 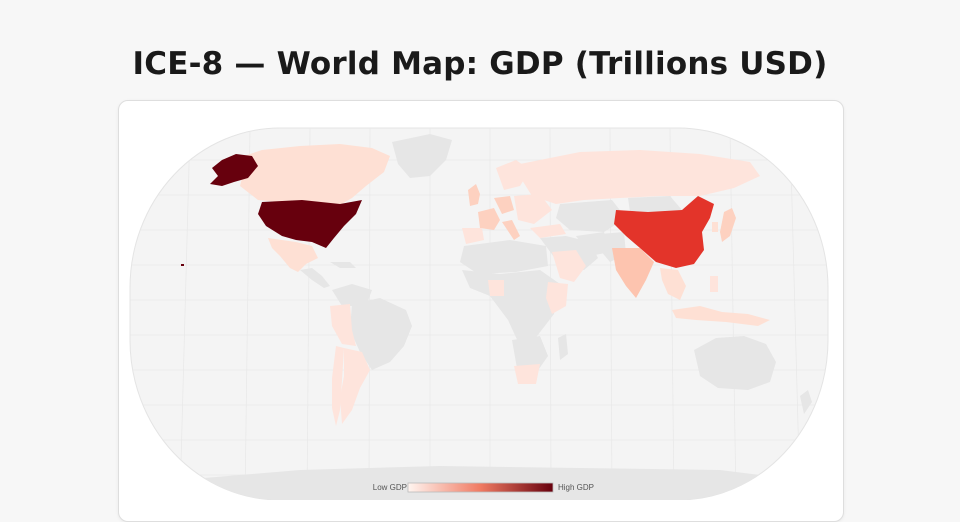 What do you see at coordinates (182, 265) in the screenshot?
I see `country-usa-hawaii` at bounding box center [182, 265].